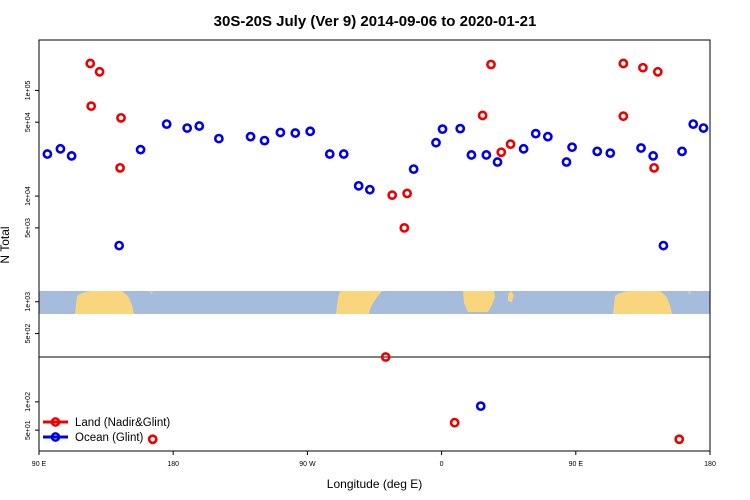 The width and height of the screenshot is (750, 500). What do you see at coordinates (28, 228) in the screenshot?
I see `y-tick-label: 5e+03` at bounding box center [28, 228].